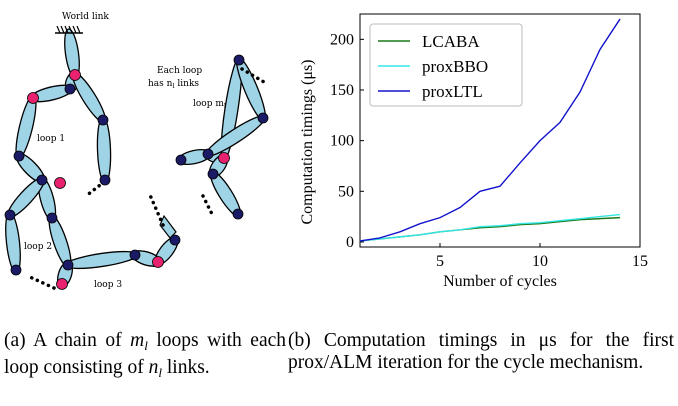 The height and width of the screenshot is (406, 678). What do you see at coordinates (238, 214) in the screenshot?
I see `joint-U` at bounding box center [238, 214].